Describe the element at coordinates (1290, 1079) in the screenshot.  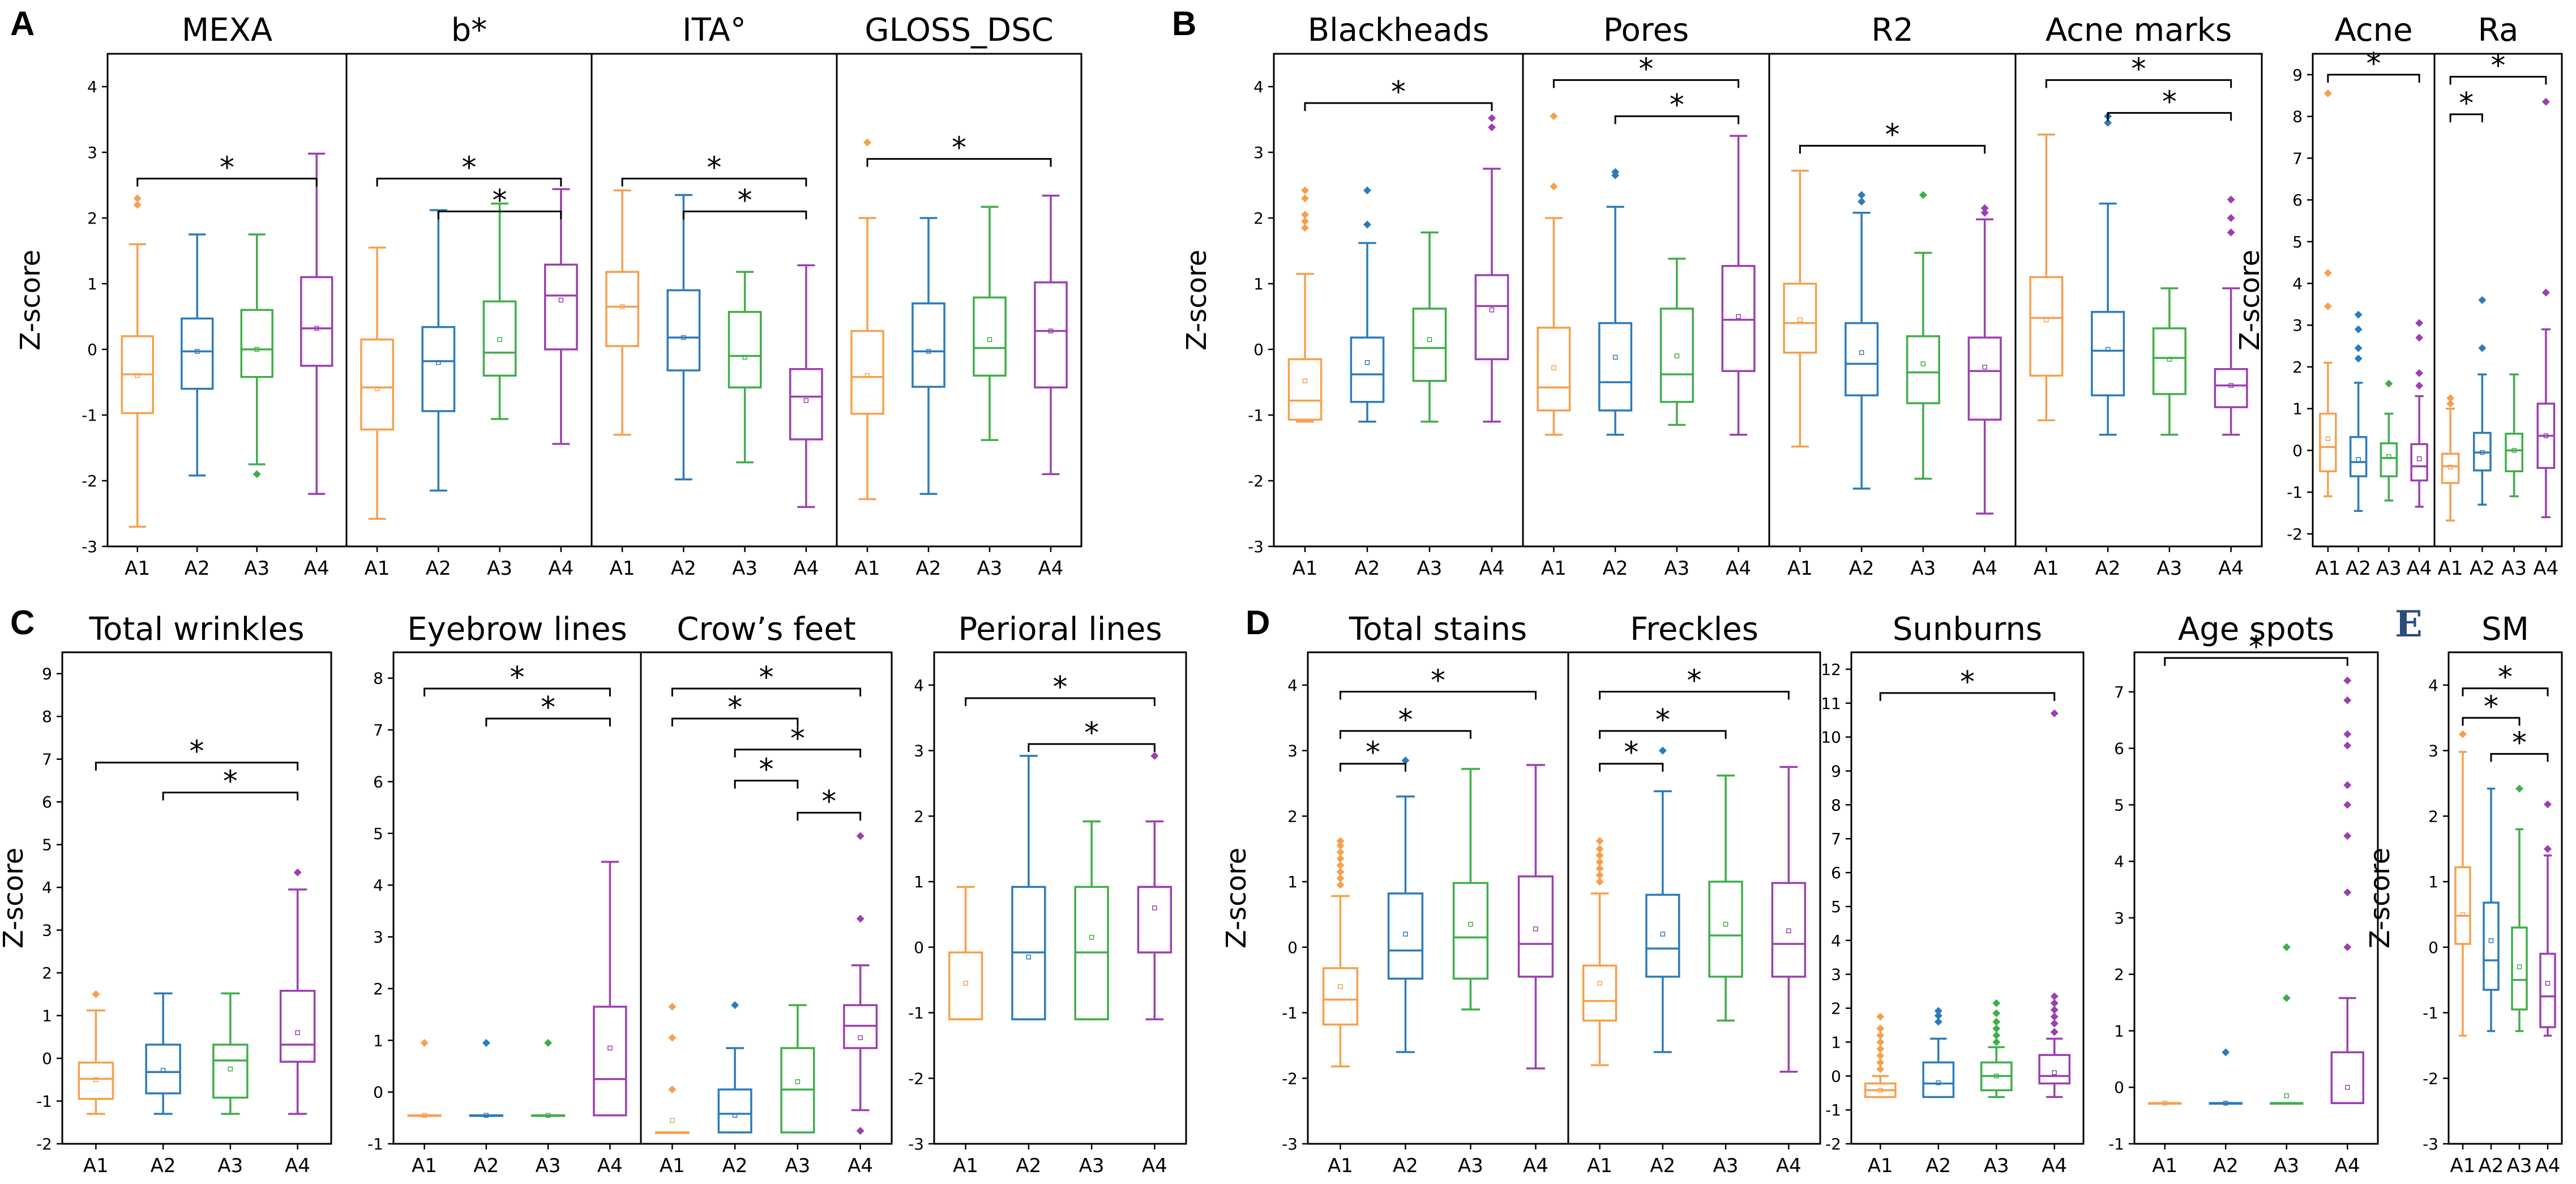
I see `y-tick-label: -2` at that location.